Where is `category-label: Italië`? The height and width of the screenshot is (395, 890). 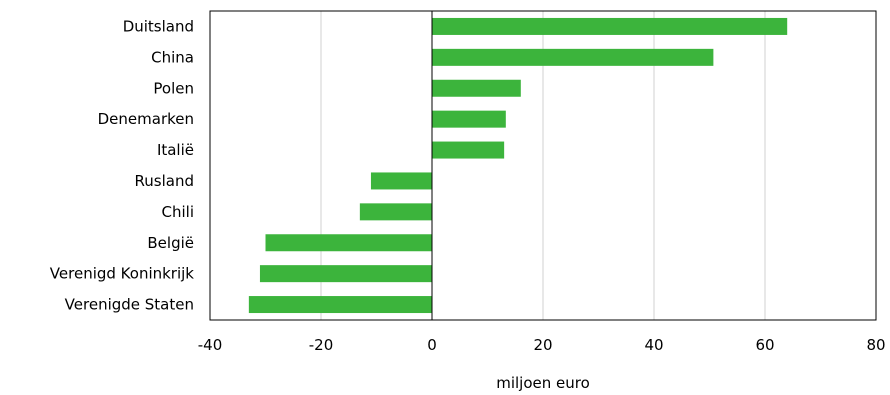 category-label: Italië is located at coordinates (175, 150).